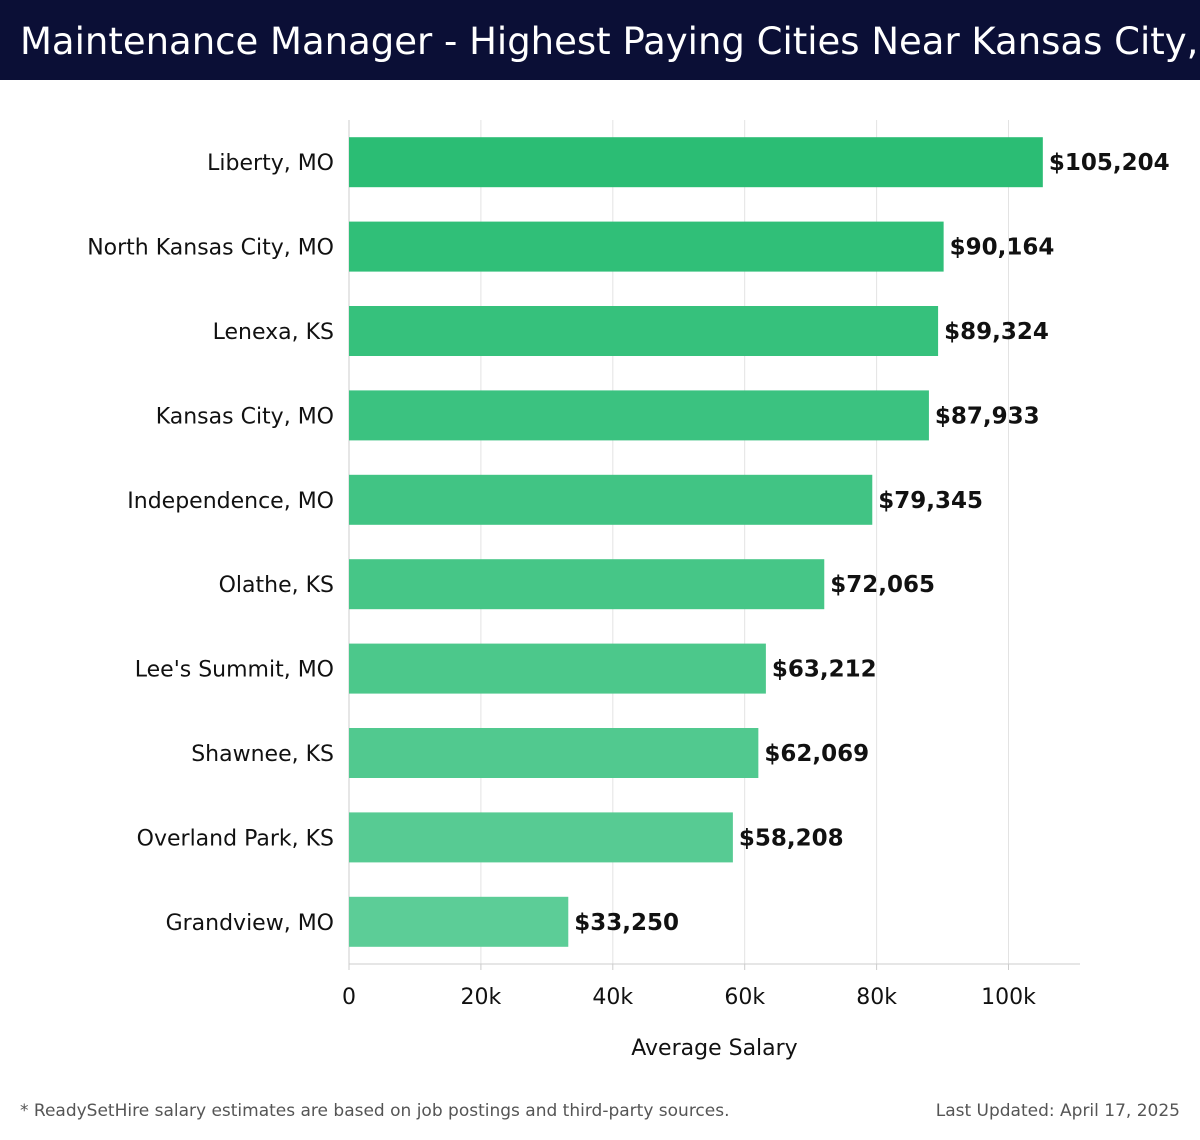 The height and width of the screenshot is (1140, 1200). Describe the element at coordinates (930, 501) in the screenshot. I see `bar-value-label: $79,345` at that location.